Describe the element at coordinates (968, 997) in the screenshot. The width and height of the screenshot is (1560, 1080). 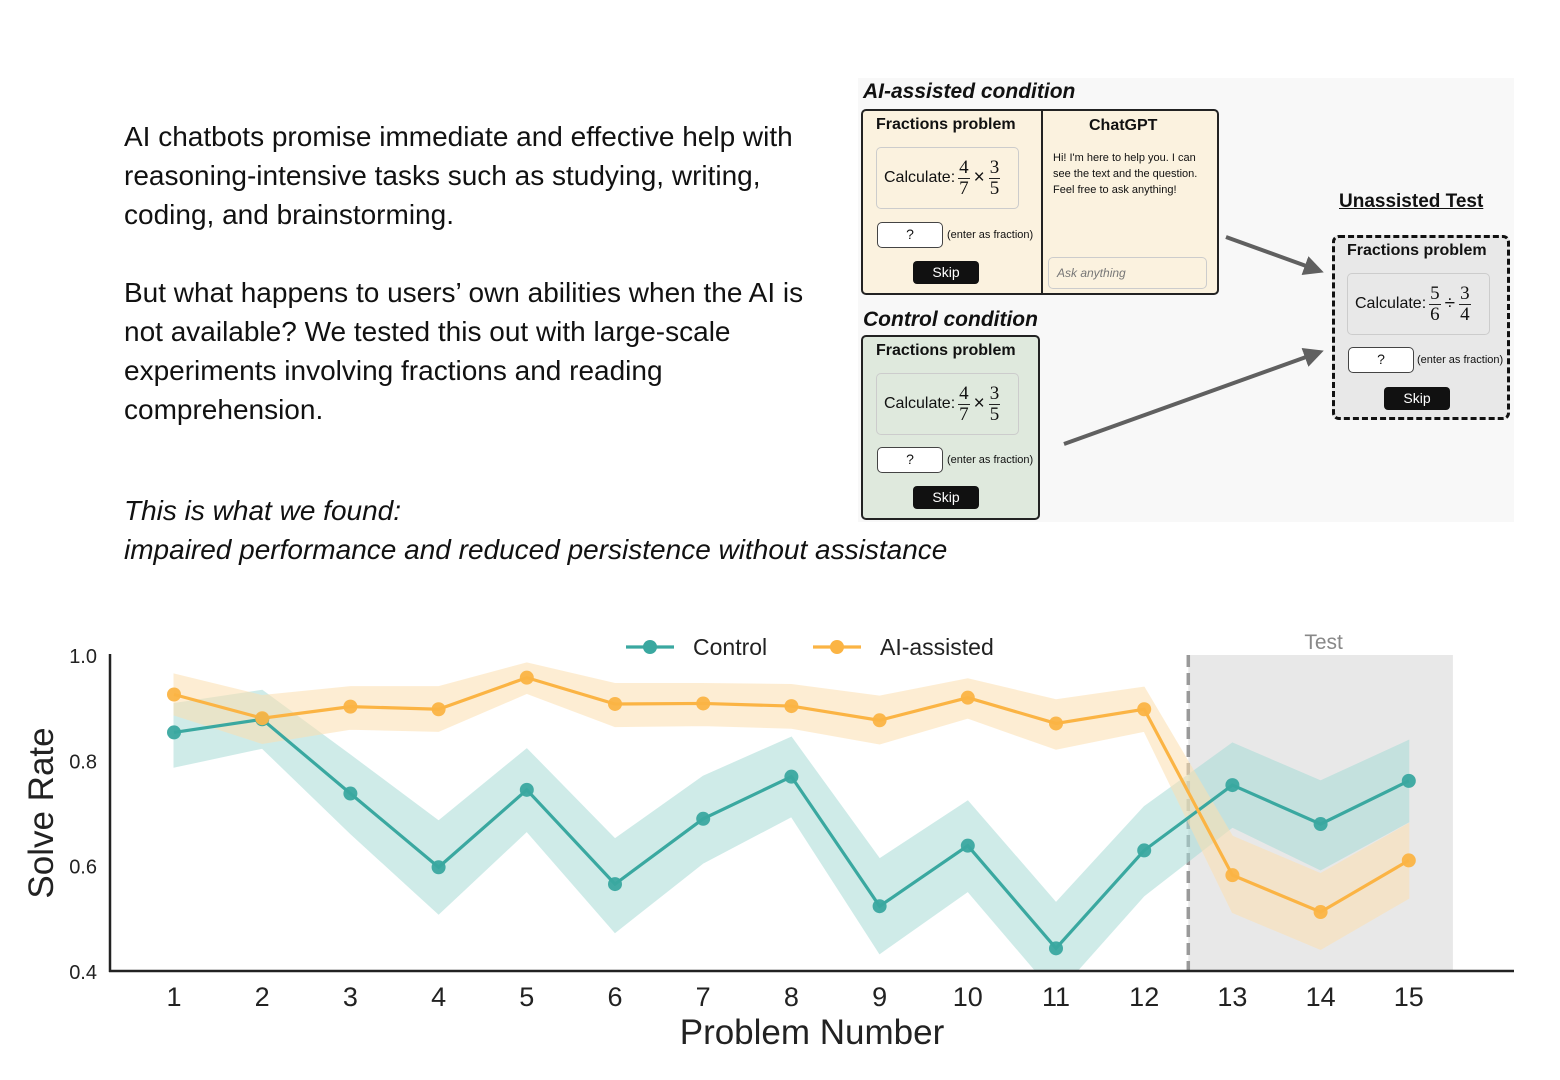
I see `x-tick-label-10: 10` at that location.